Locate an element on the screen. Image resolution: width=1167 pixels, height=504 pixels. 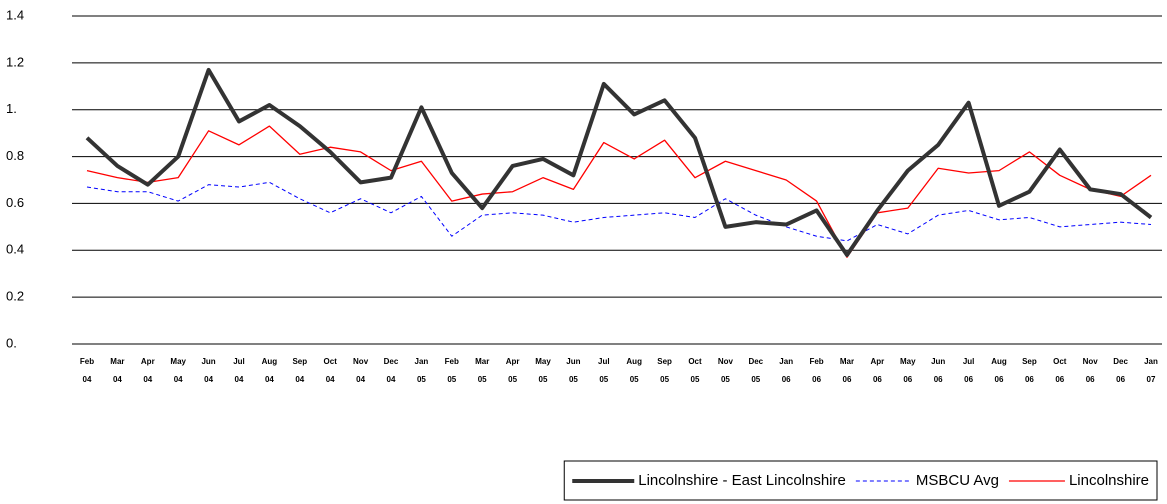
x-tick-label: Apr 05 is located at coordinates (513, 370).